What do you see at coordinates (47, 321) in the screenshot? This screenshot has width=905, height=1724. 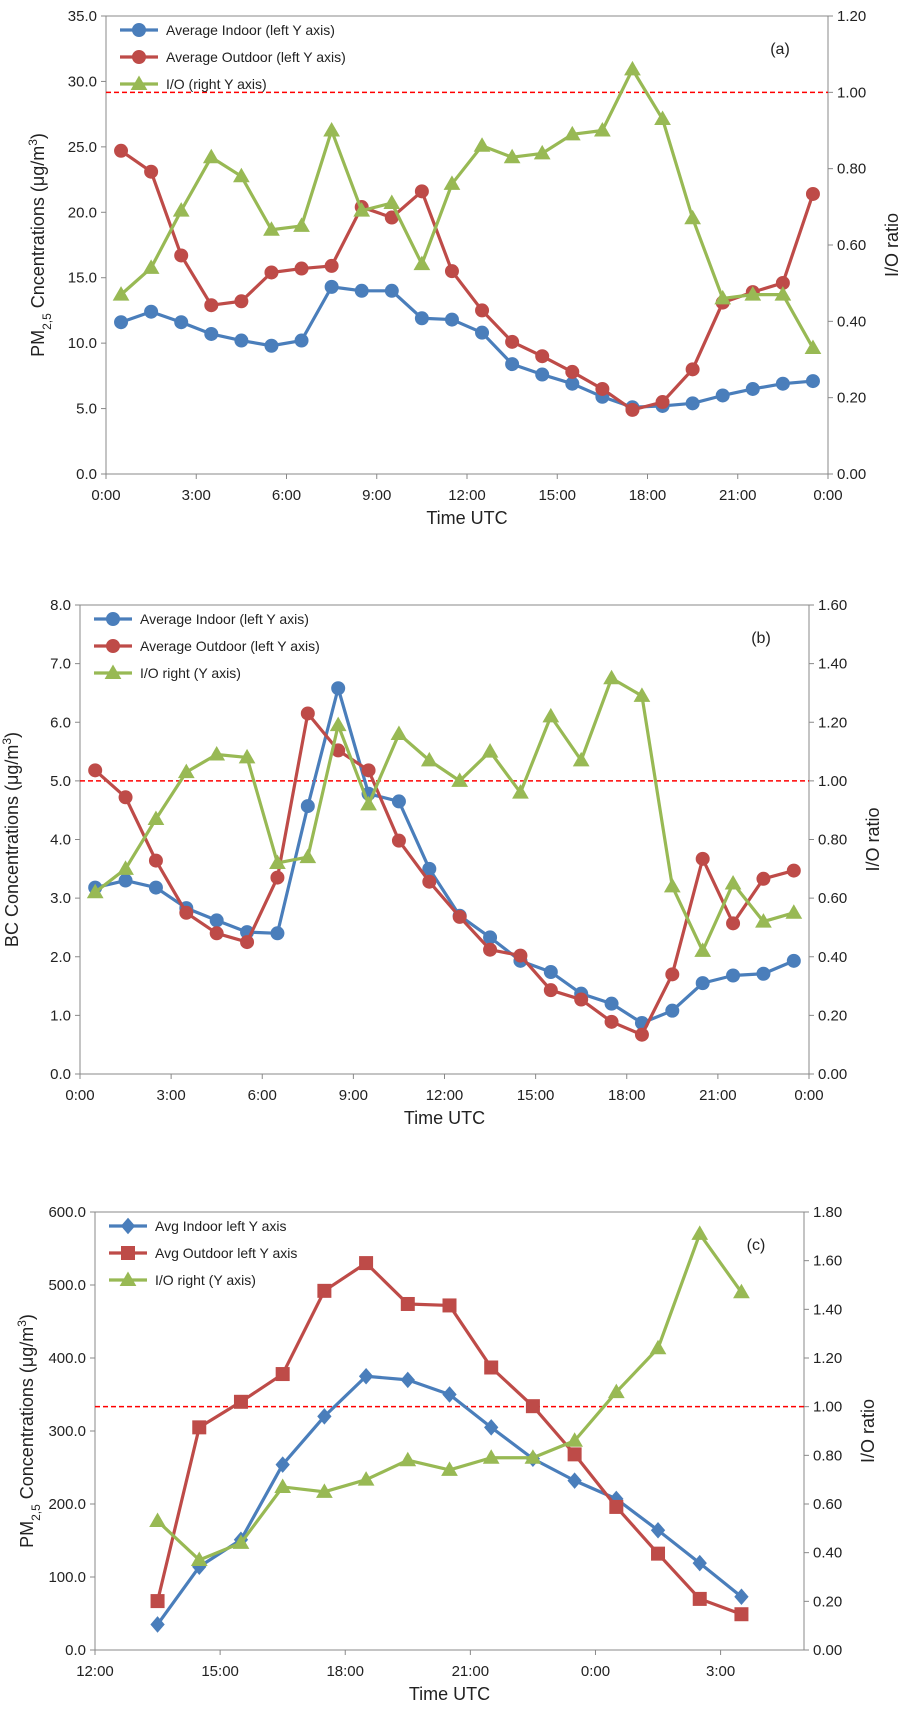 I see `y-axis-title-part: 2,5` at bounding box center [47, 321].